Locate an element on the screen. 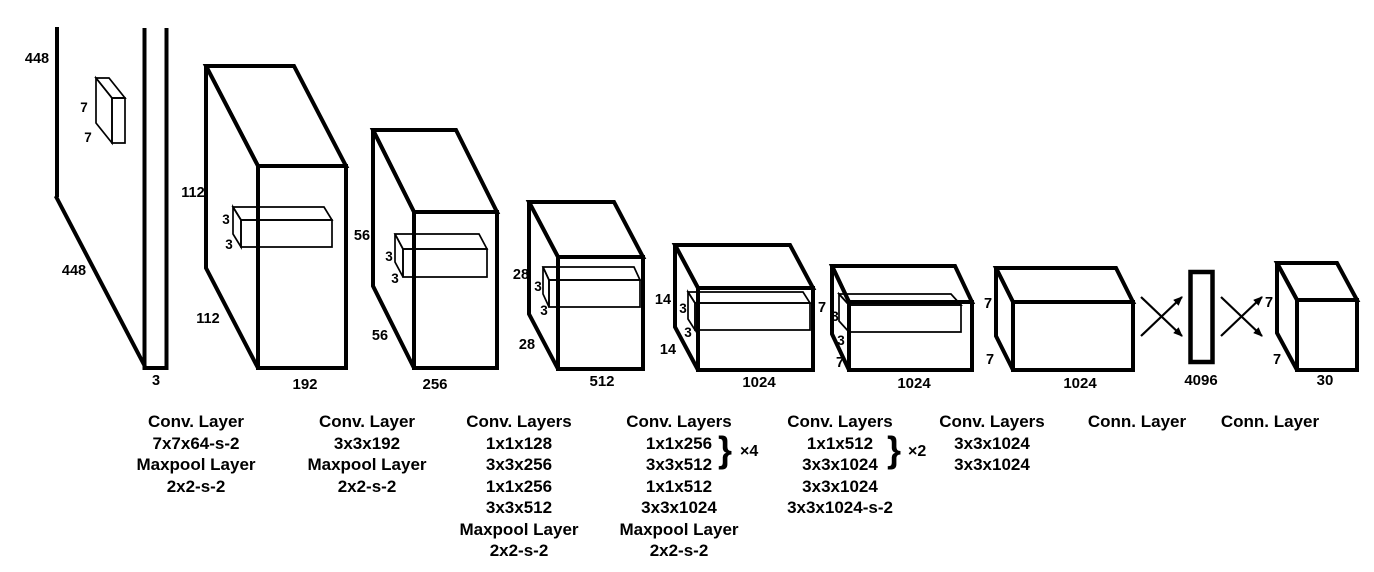 The height and width of the screenshot is (572, 1374). box5-kernel-h-label: 3 is located at coordinates (835, 316).